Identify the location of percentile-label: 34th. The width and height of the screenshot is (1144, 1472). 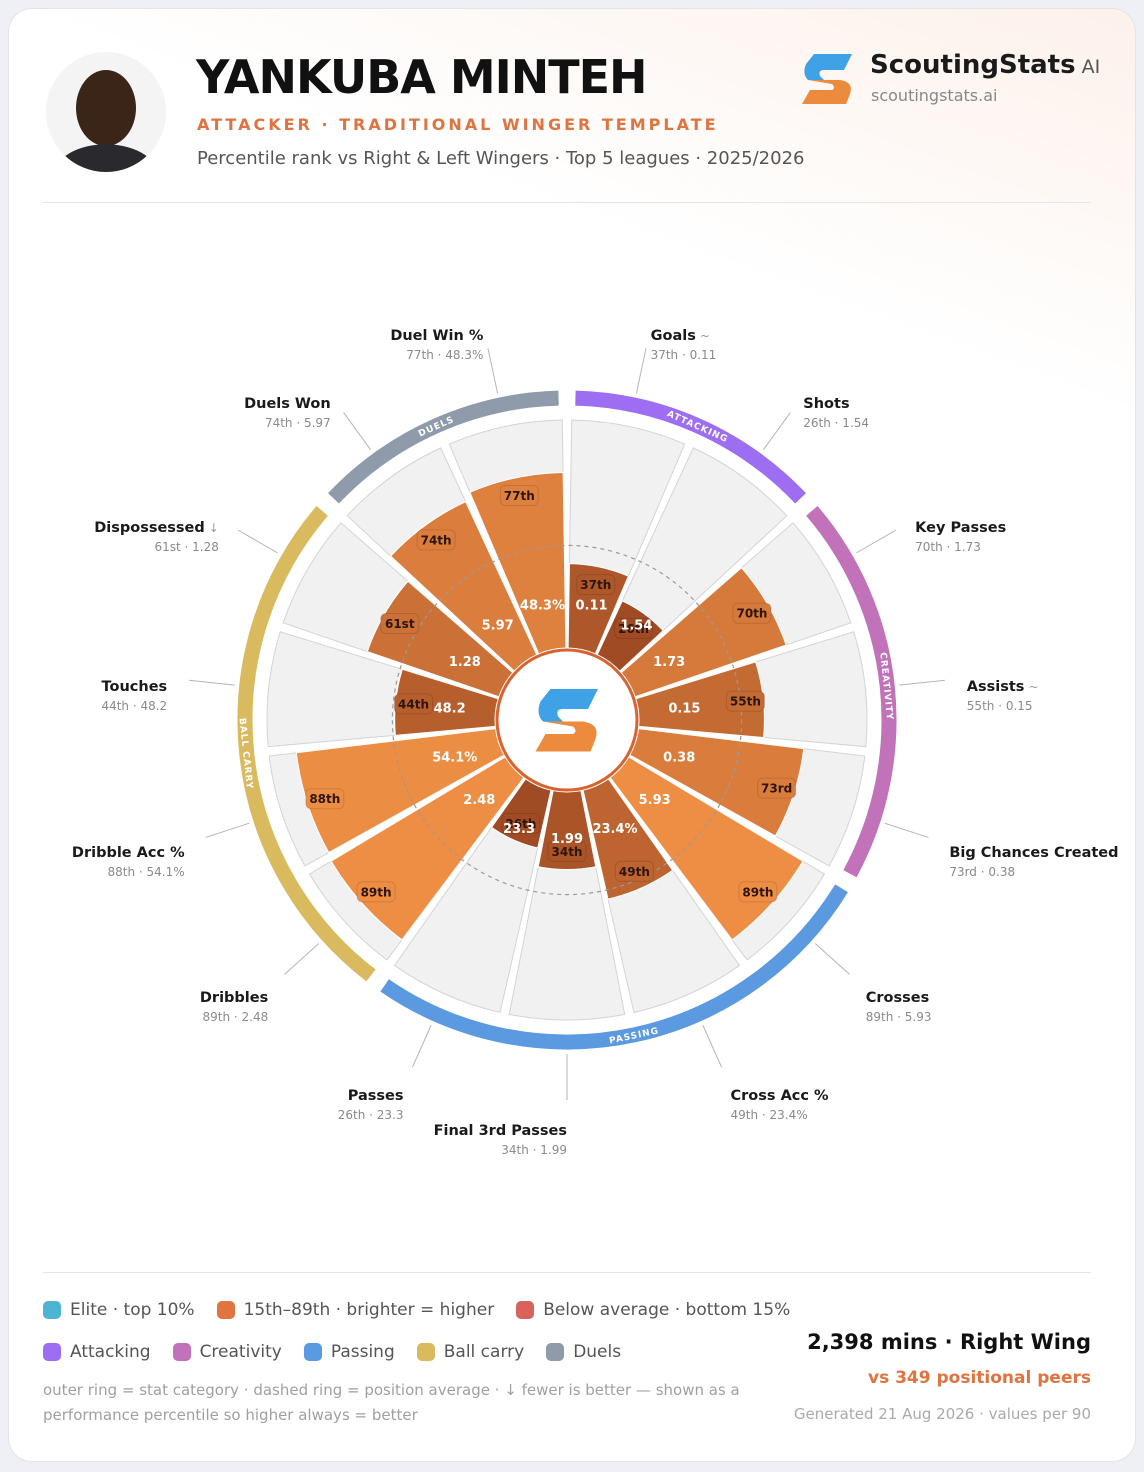
(567, 852).